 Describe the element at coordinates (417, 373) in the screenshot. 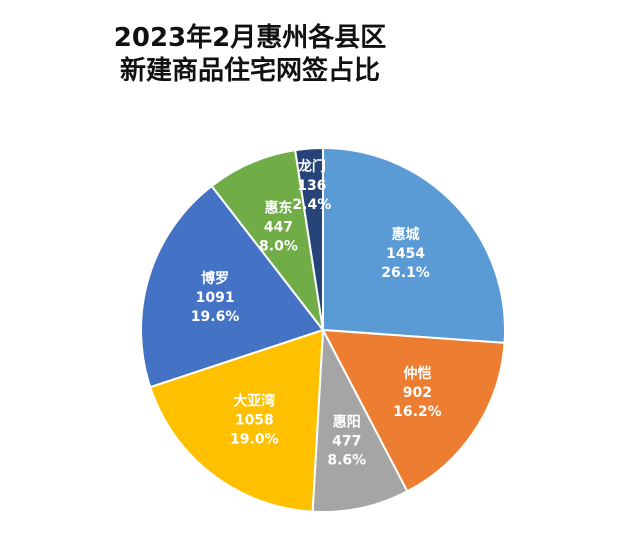

I see `slice-label-name-1: 仲恺` at that location.